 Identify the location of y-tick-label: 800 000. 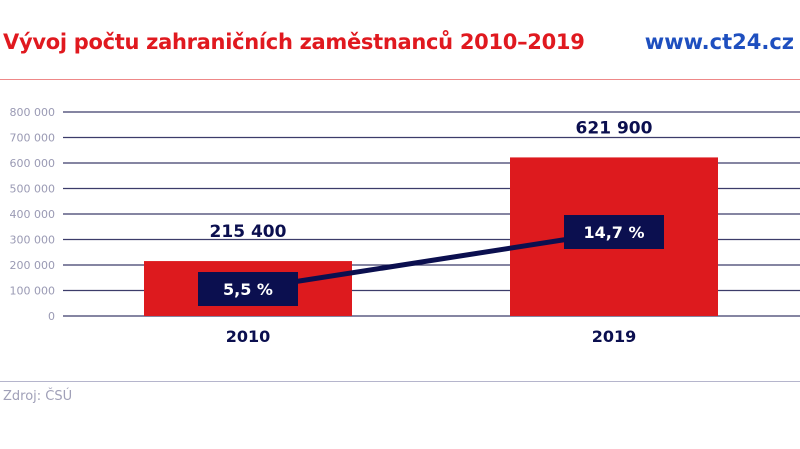
(33, 112).